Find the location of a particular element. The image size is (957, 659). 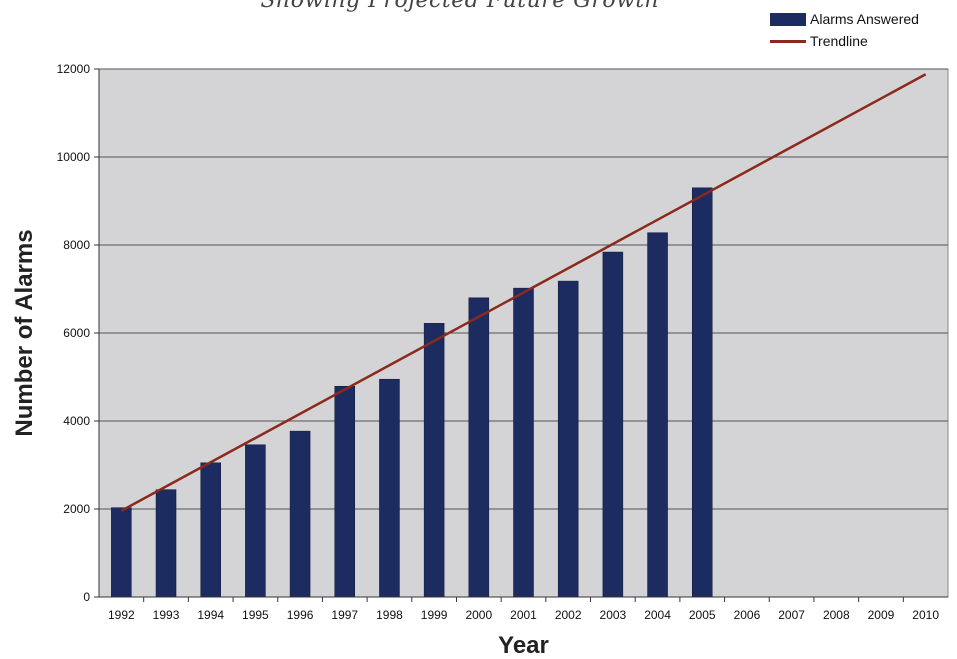

x-tick-label: 1998 is located at coordinates (389, 615).